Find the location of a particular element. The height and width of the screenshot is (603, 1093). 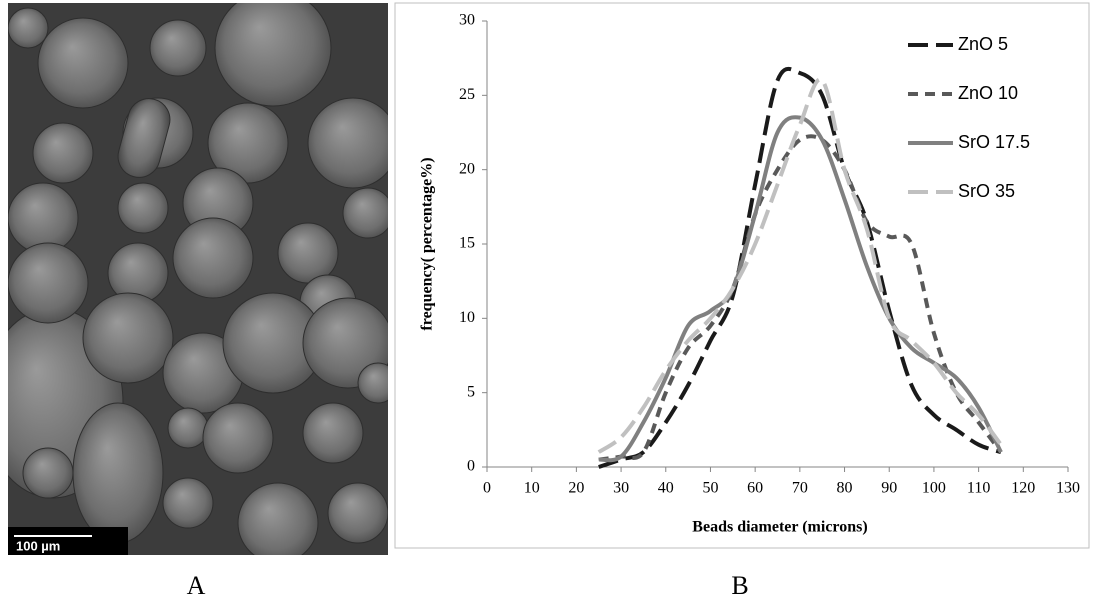

y-tick-label: 30 is located at coordinates (467, 20).